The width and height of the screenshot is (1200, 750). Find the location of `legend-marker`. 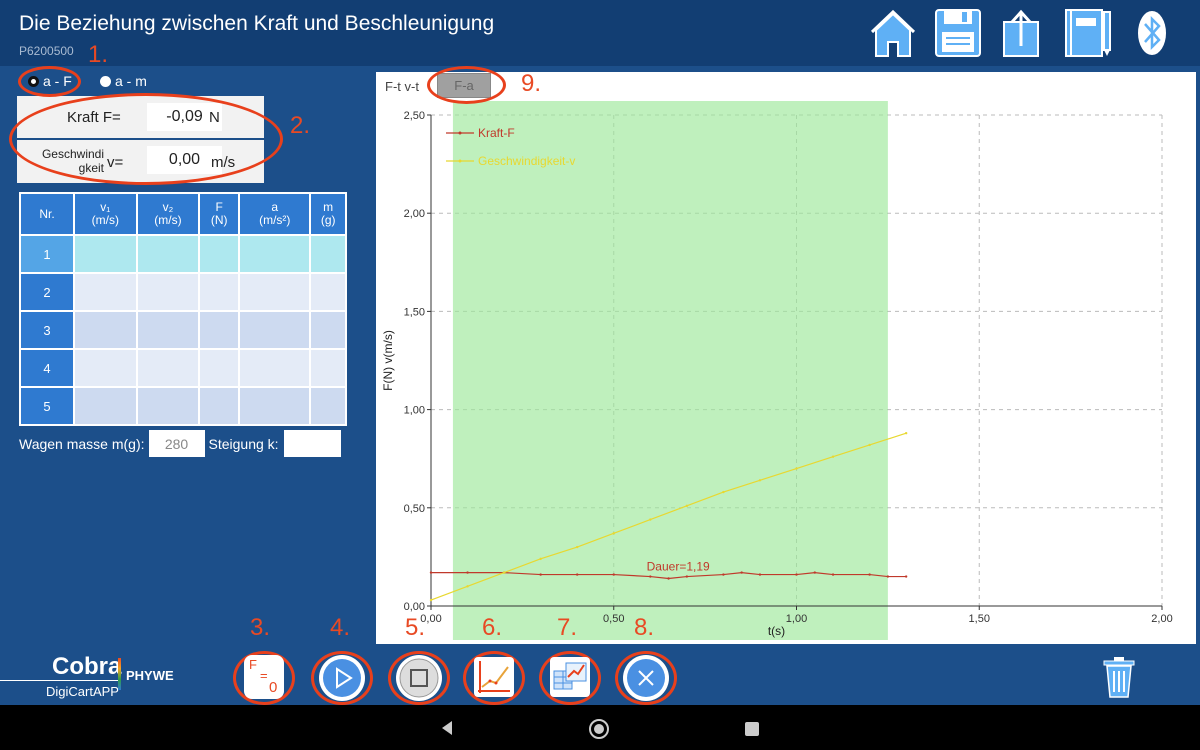

legend-marker is located at coordinates (460, 133).